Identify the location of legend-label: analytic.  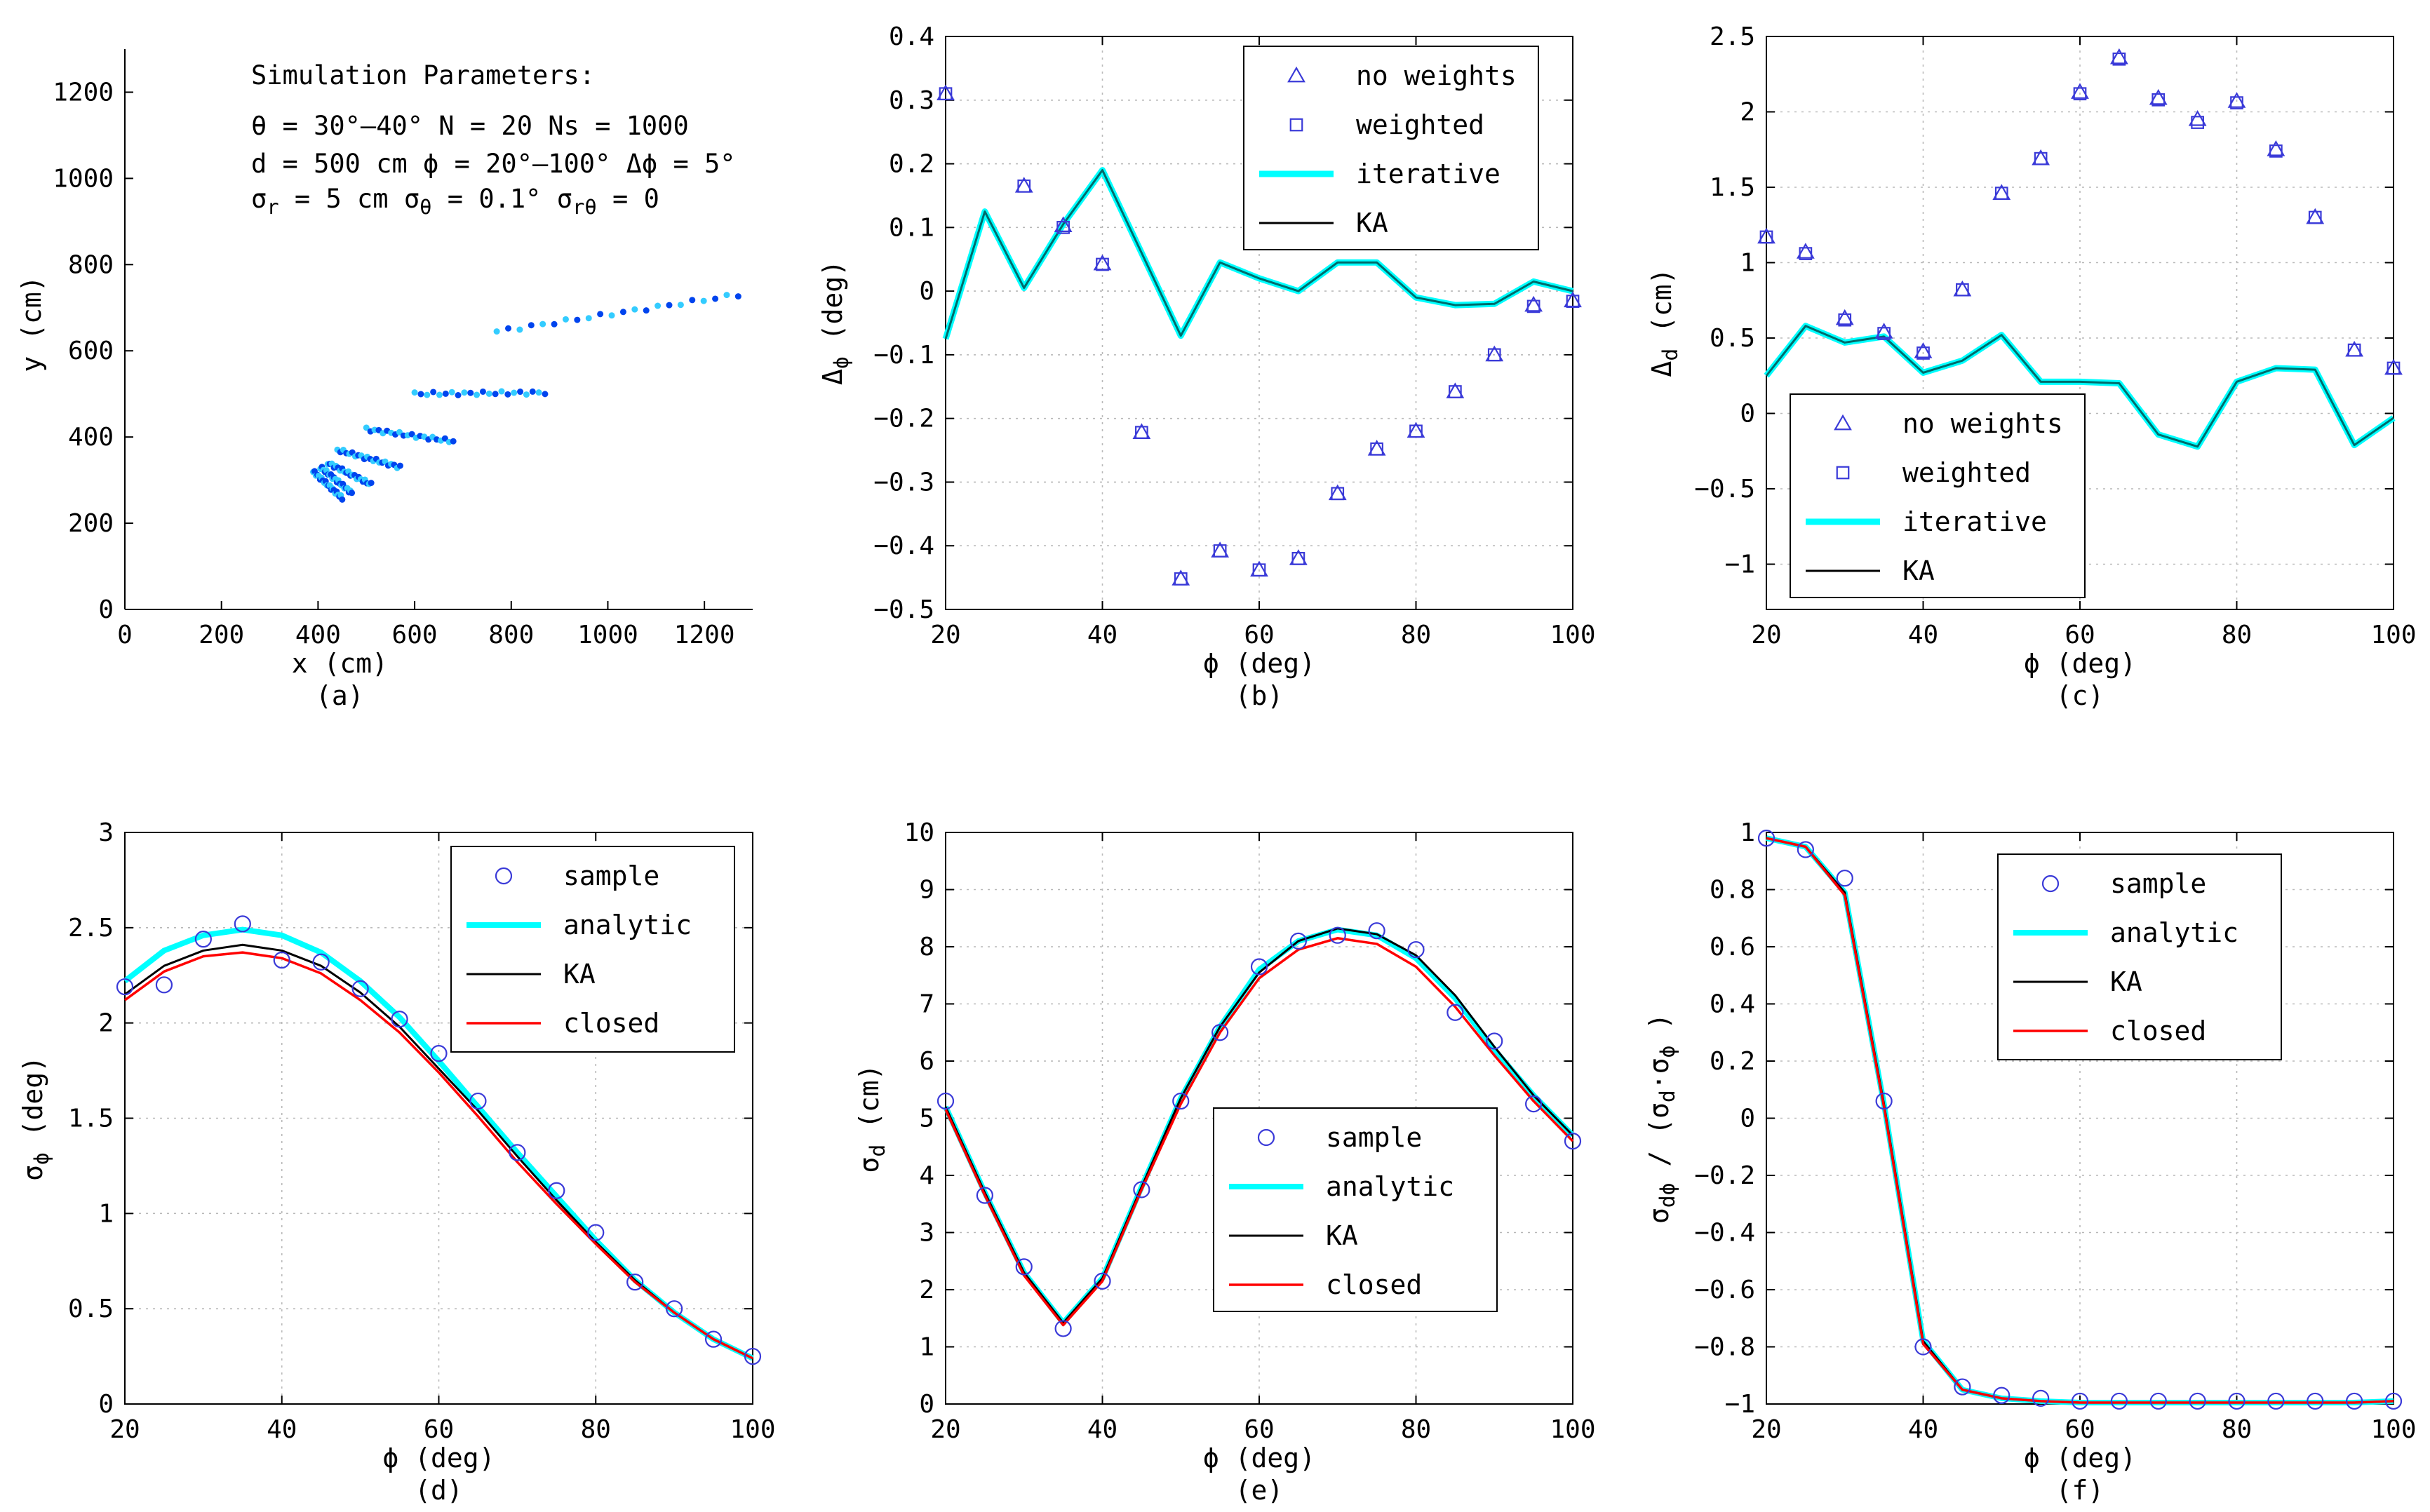
(2174, 932).